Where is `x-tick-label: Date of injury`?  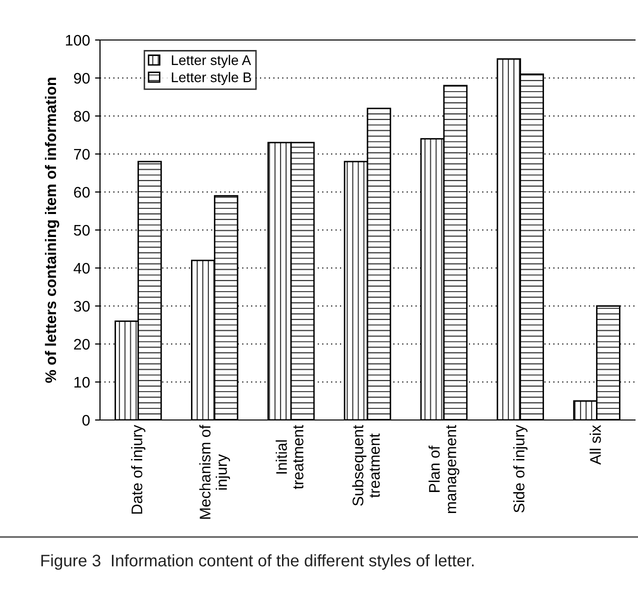 x-tick-label: Date of injury is located at coordinates (138, 469).